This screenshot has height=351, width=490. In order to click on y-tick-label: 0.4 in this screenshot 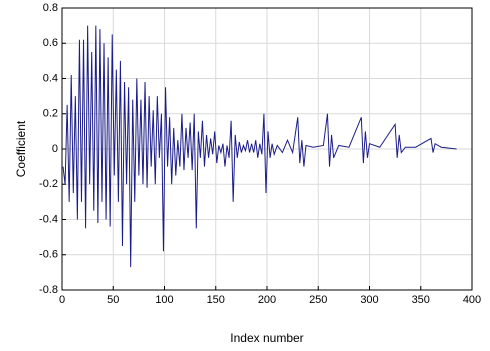, I will do `click(50, 78)`.